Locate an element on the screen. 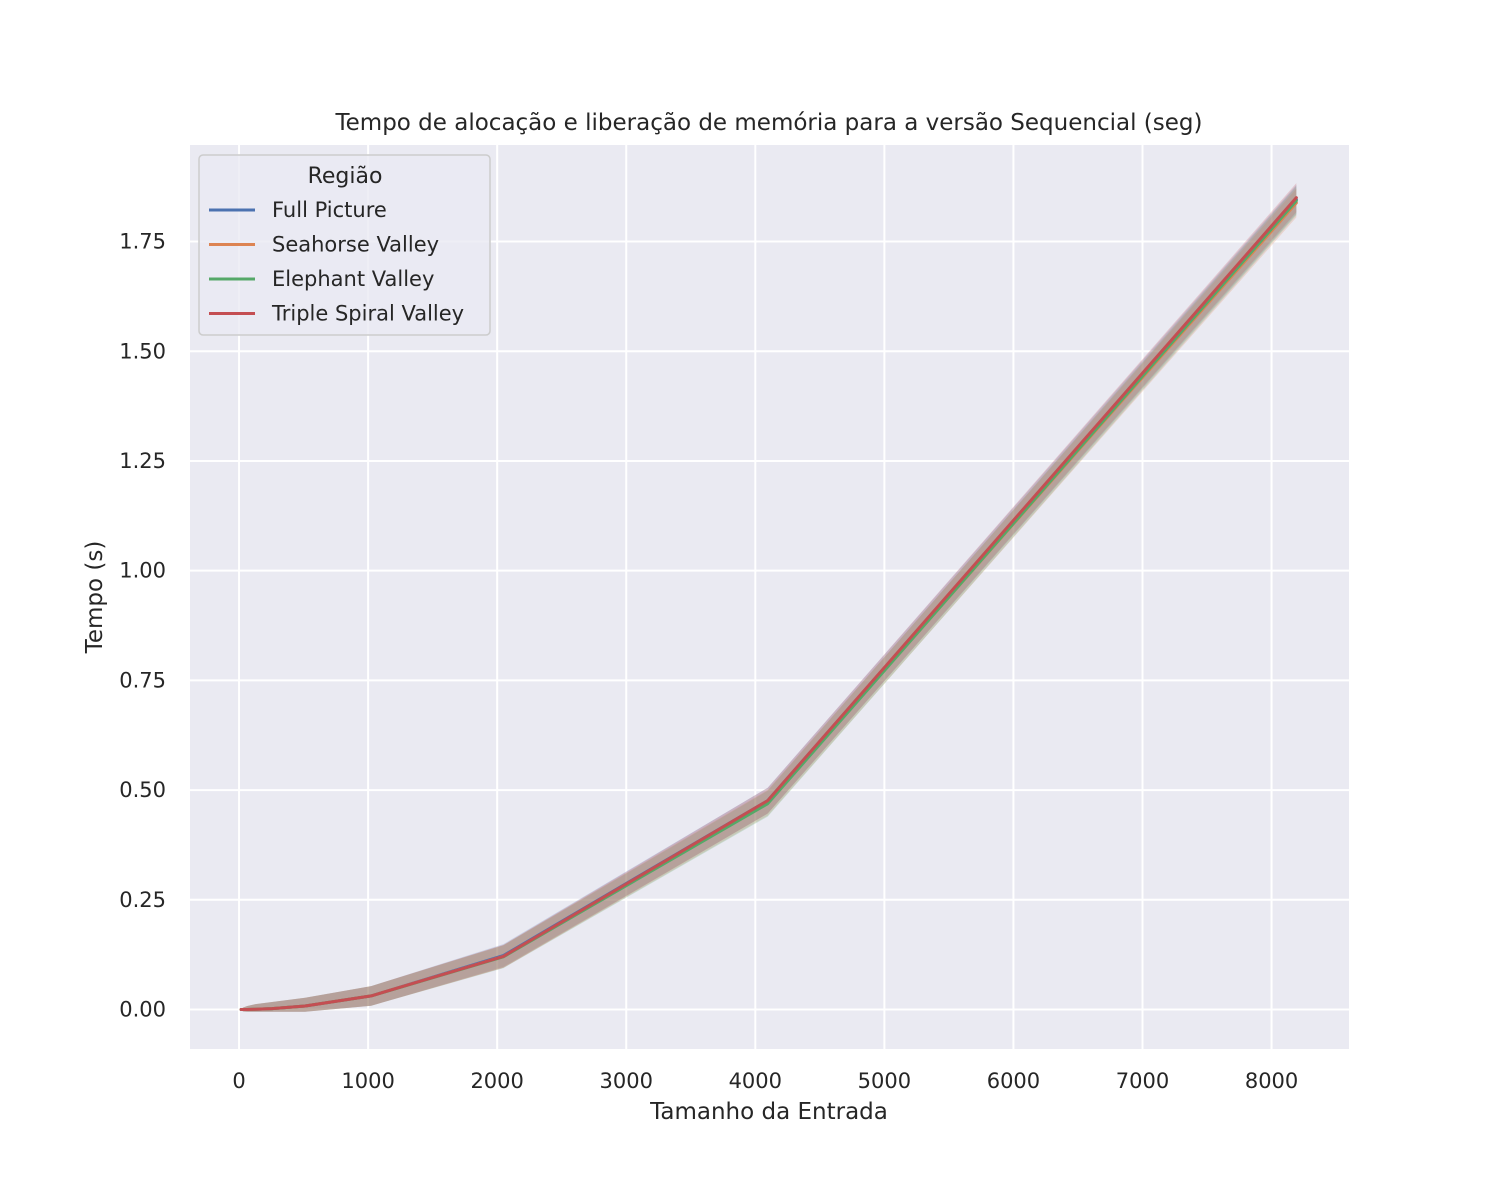 The image size is (1500, 1200). y-tick-label: 0.00 is located at coordinates (142, 1010).